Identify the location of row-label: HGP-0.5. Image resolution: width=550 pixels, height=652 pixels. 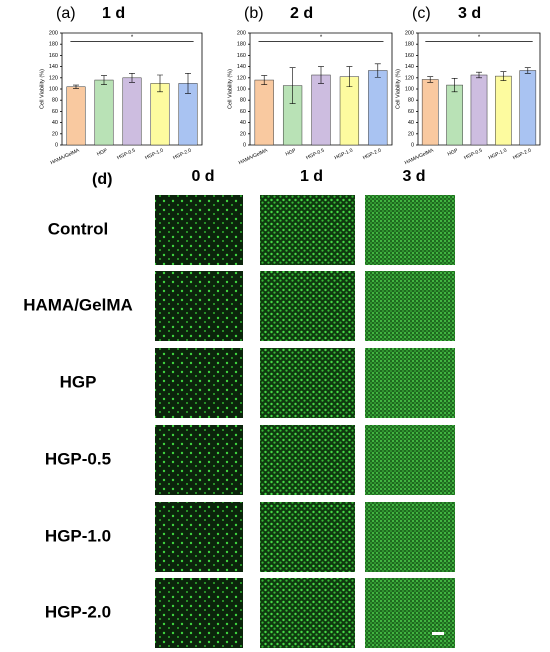
(78, 458).